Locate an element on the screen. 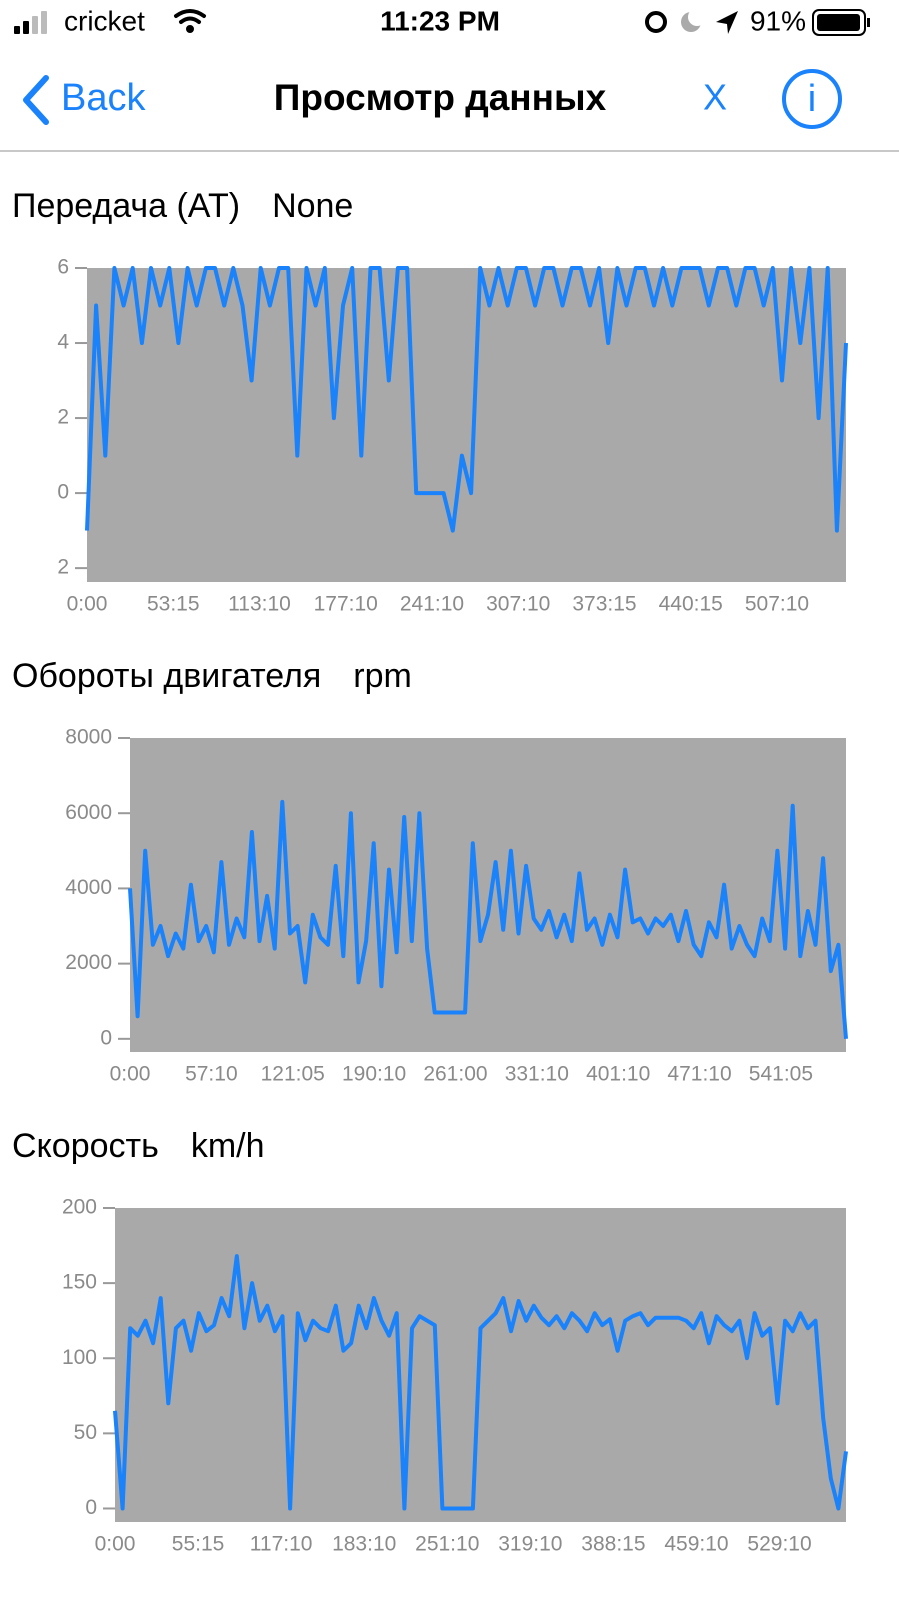 Image resolution: width=899 pixels, height=1600 pixels. y-tick-label: 6 is located at coordinates (63, 267).